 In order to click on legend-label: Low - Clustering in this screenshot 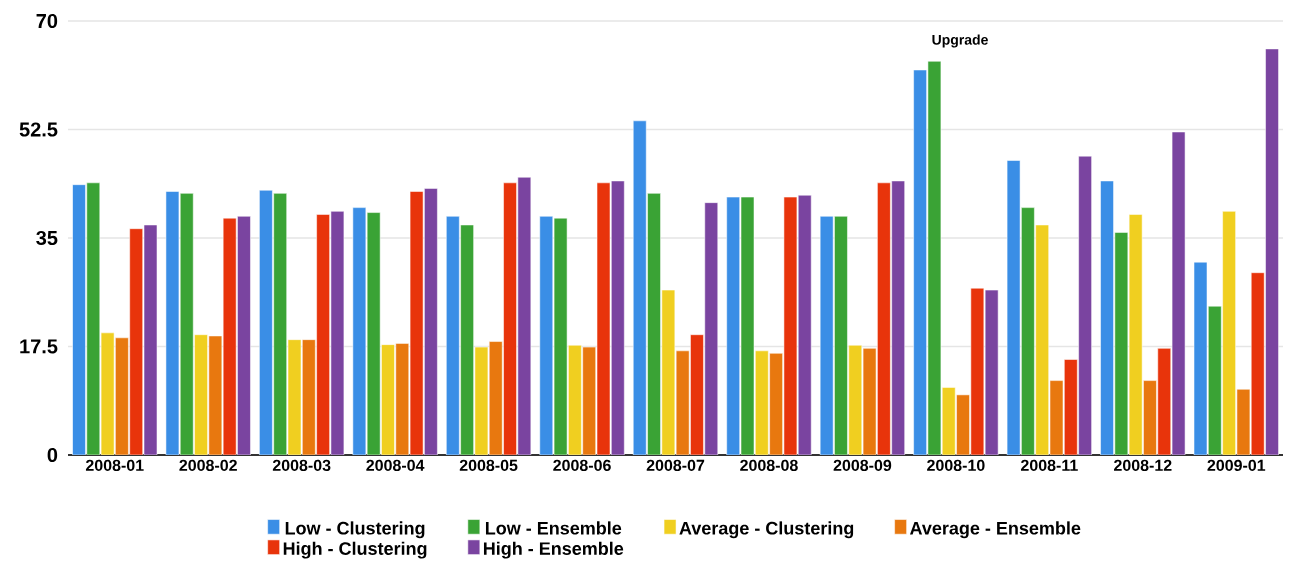, I will do `click(355, 530)`.